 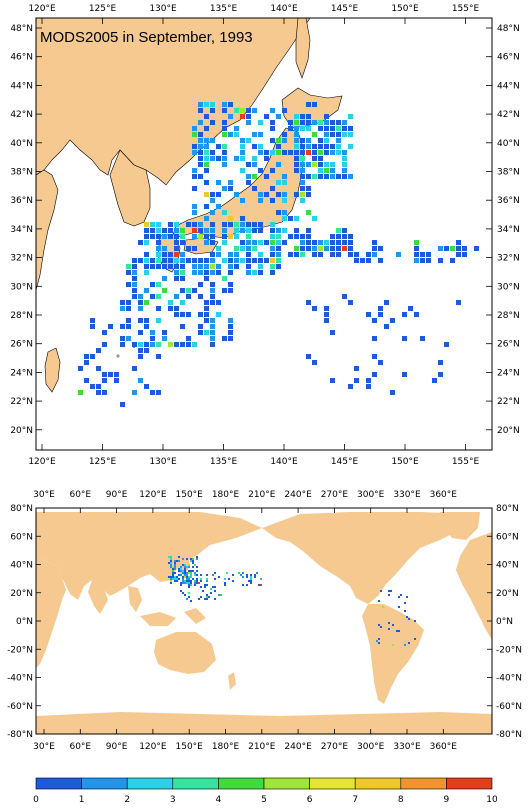 What do you see at coordinates (508, 173) in the screenshot?
I see `right-lat-label: 38°N` at bounding box center [508, 173].